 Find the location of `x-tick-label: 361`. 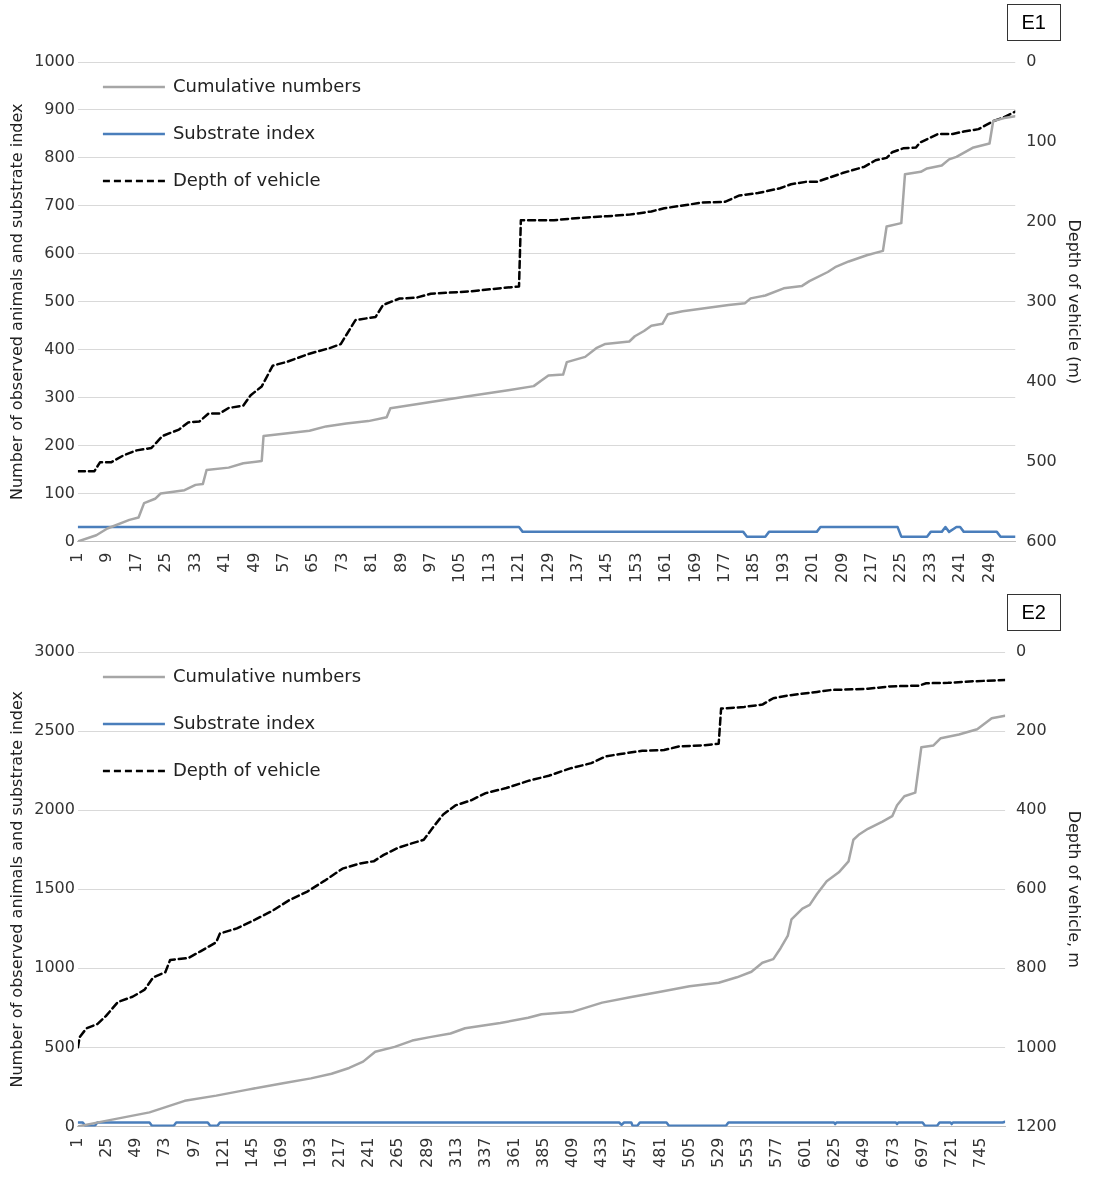

x-tick-label: 361 is located at coordinates (513, 1153).